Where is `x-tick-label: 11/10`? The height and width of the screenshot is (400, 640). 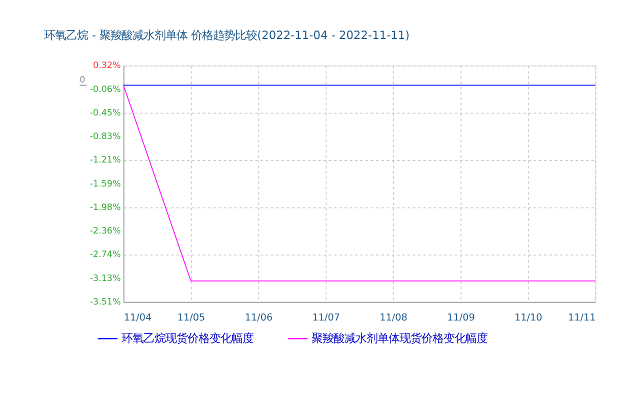
x-tick-label: 11/10 is located at coordinates (528, 318).